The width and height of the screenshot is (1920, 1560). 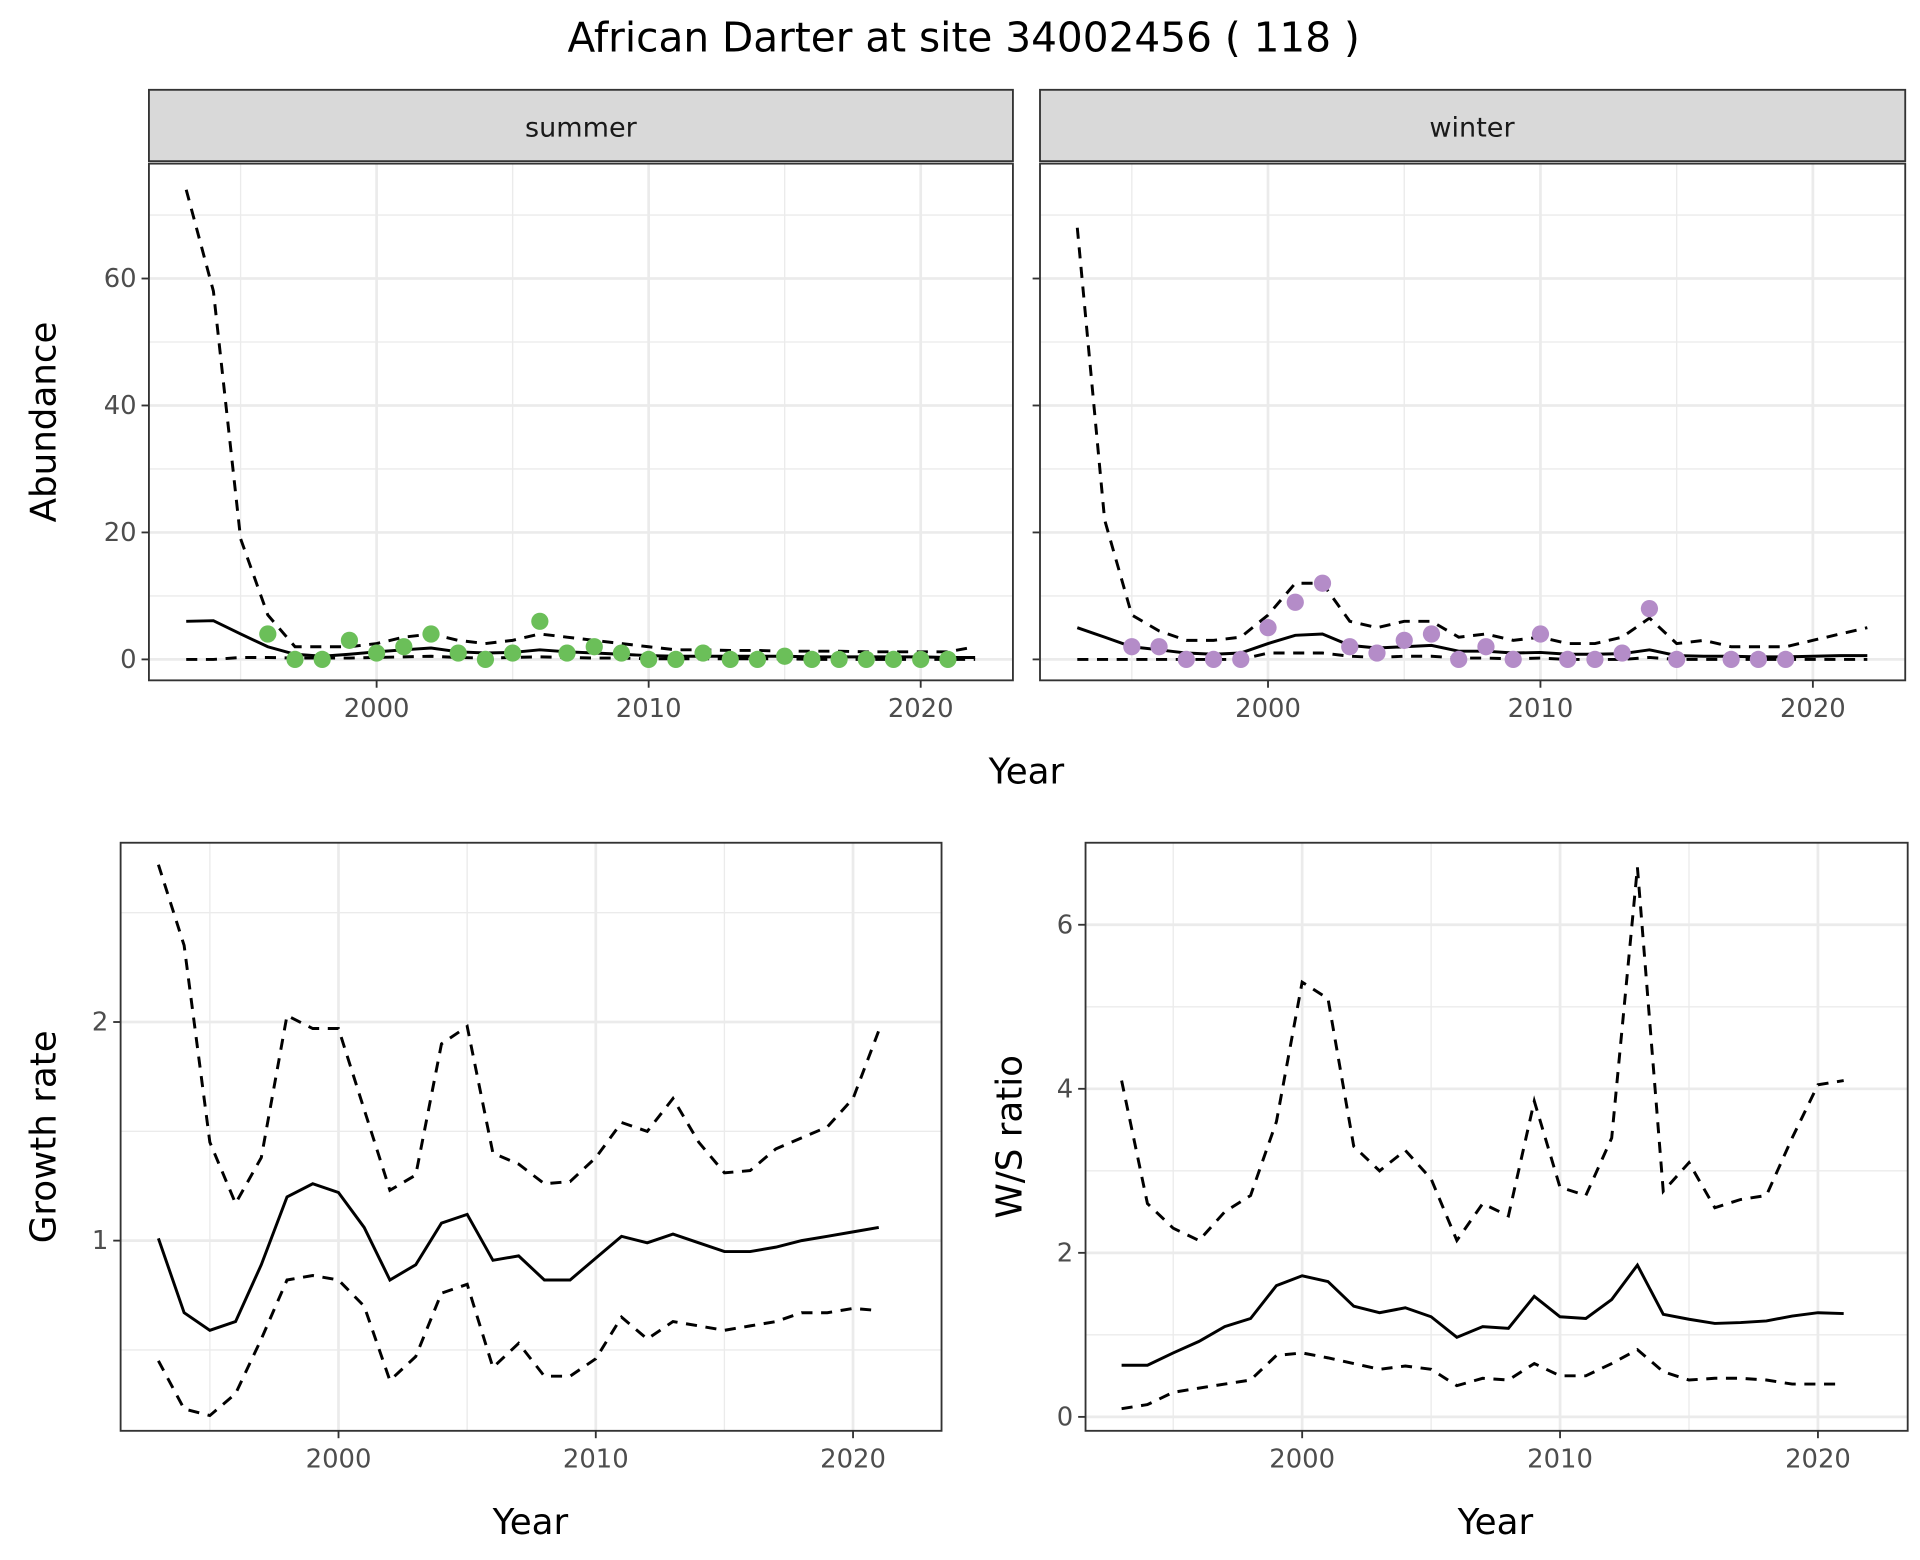 I want to click on growth-x-tick-label: 2020, so click(x=853, y=1460).